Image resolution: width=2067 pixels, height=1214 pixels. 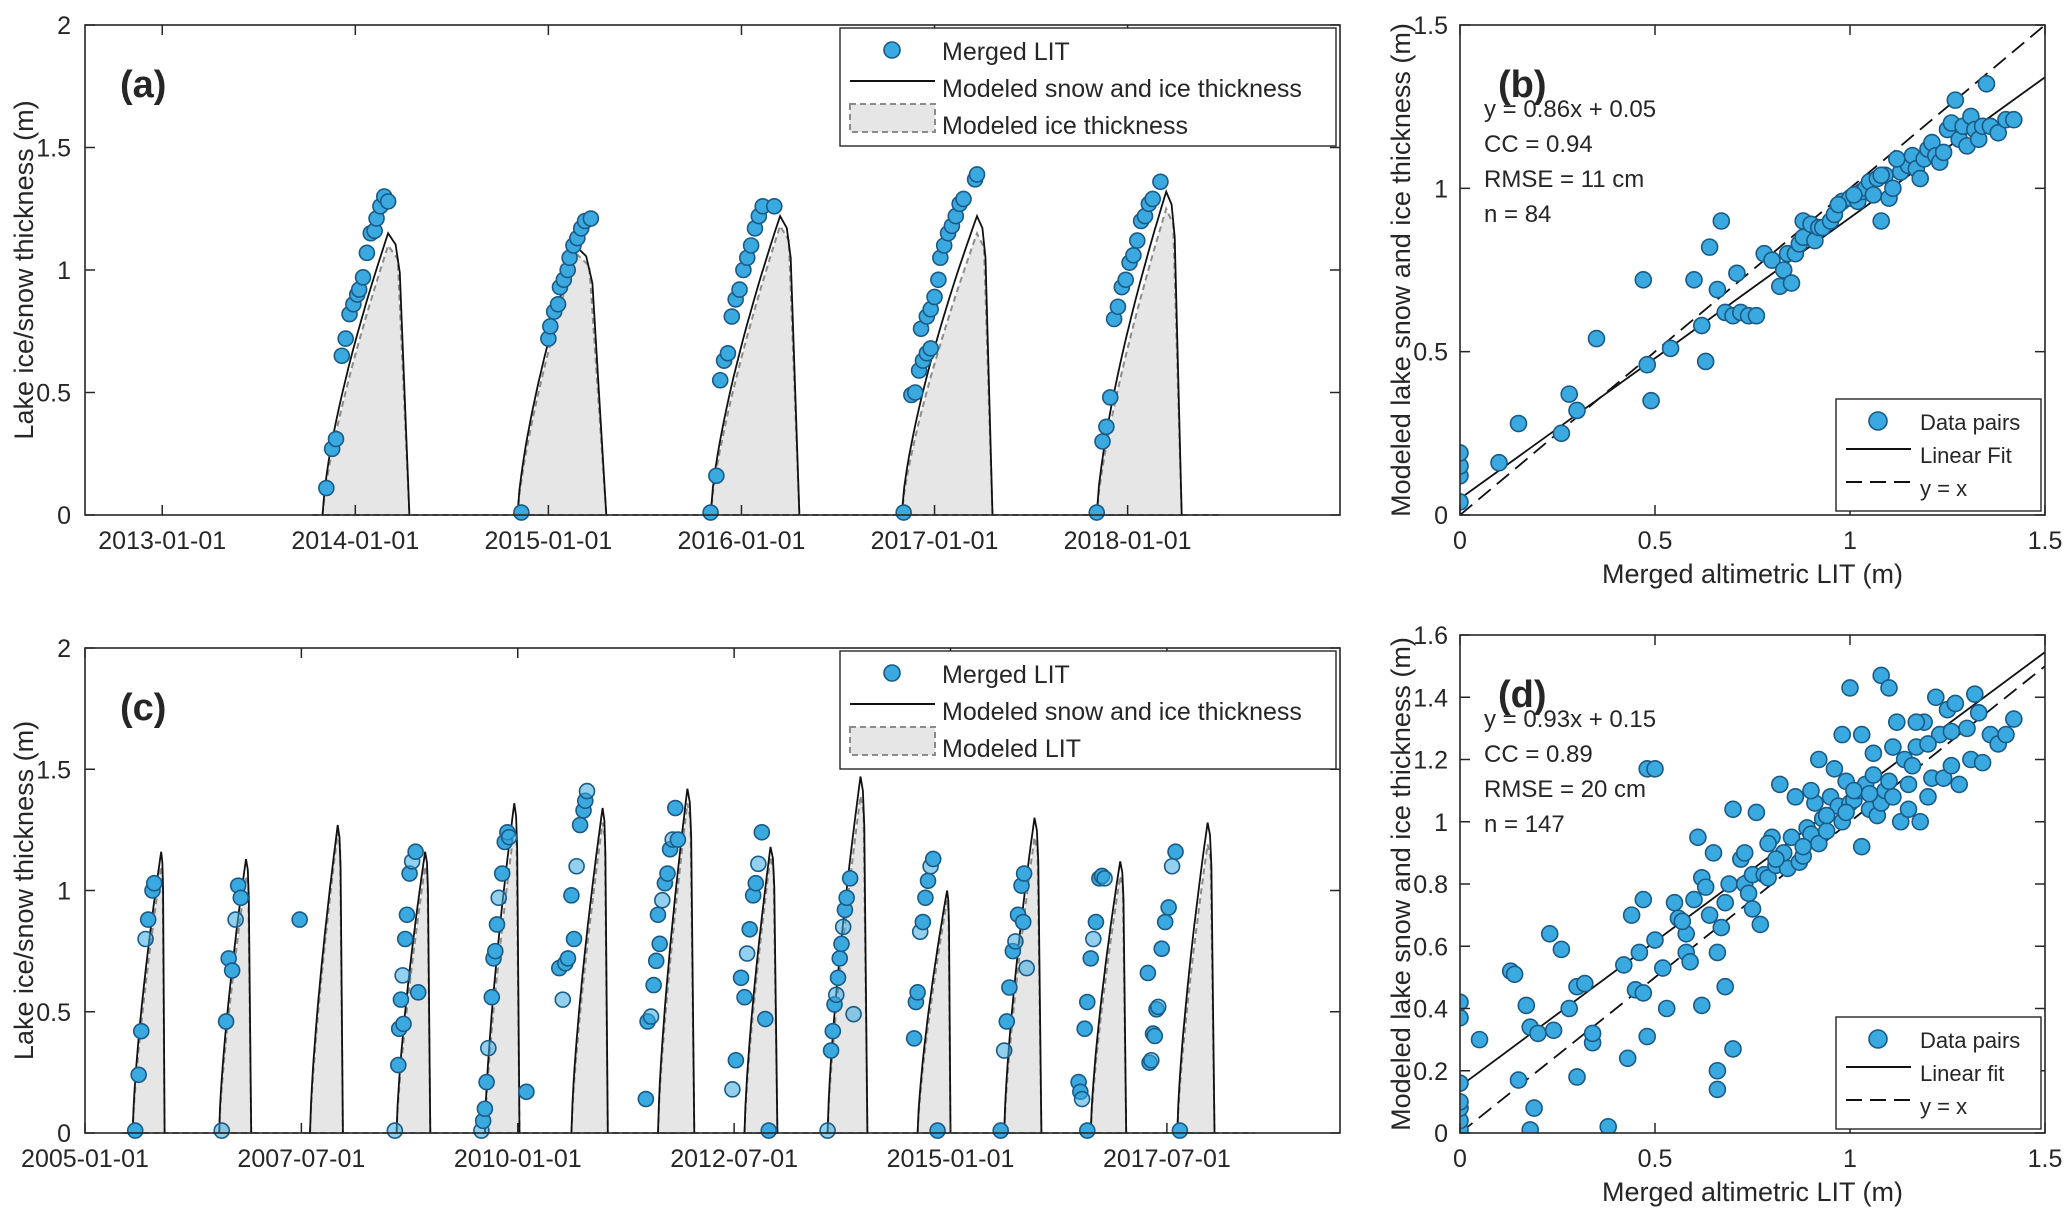 What do you see at coordinates (301, 1159) in the screenshot?
I see `x-tick-label: 2007-07-01` at bounding box center [301, 1159].